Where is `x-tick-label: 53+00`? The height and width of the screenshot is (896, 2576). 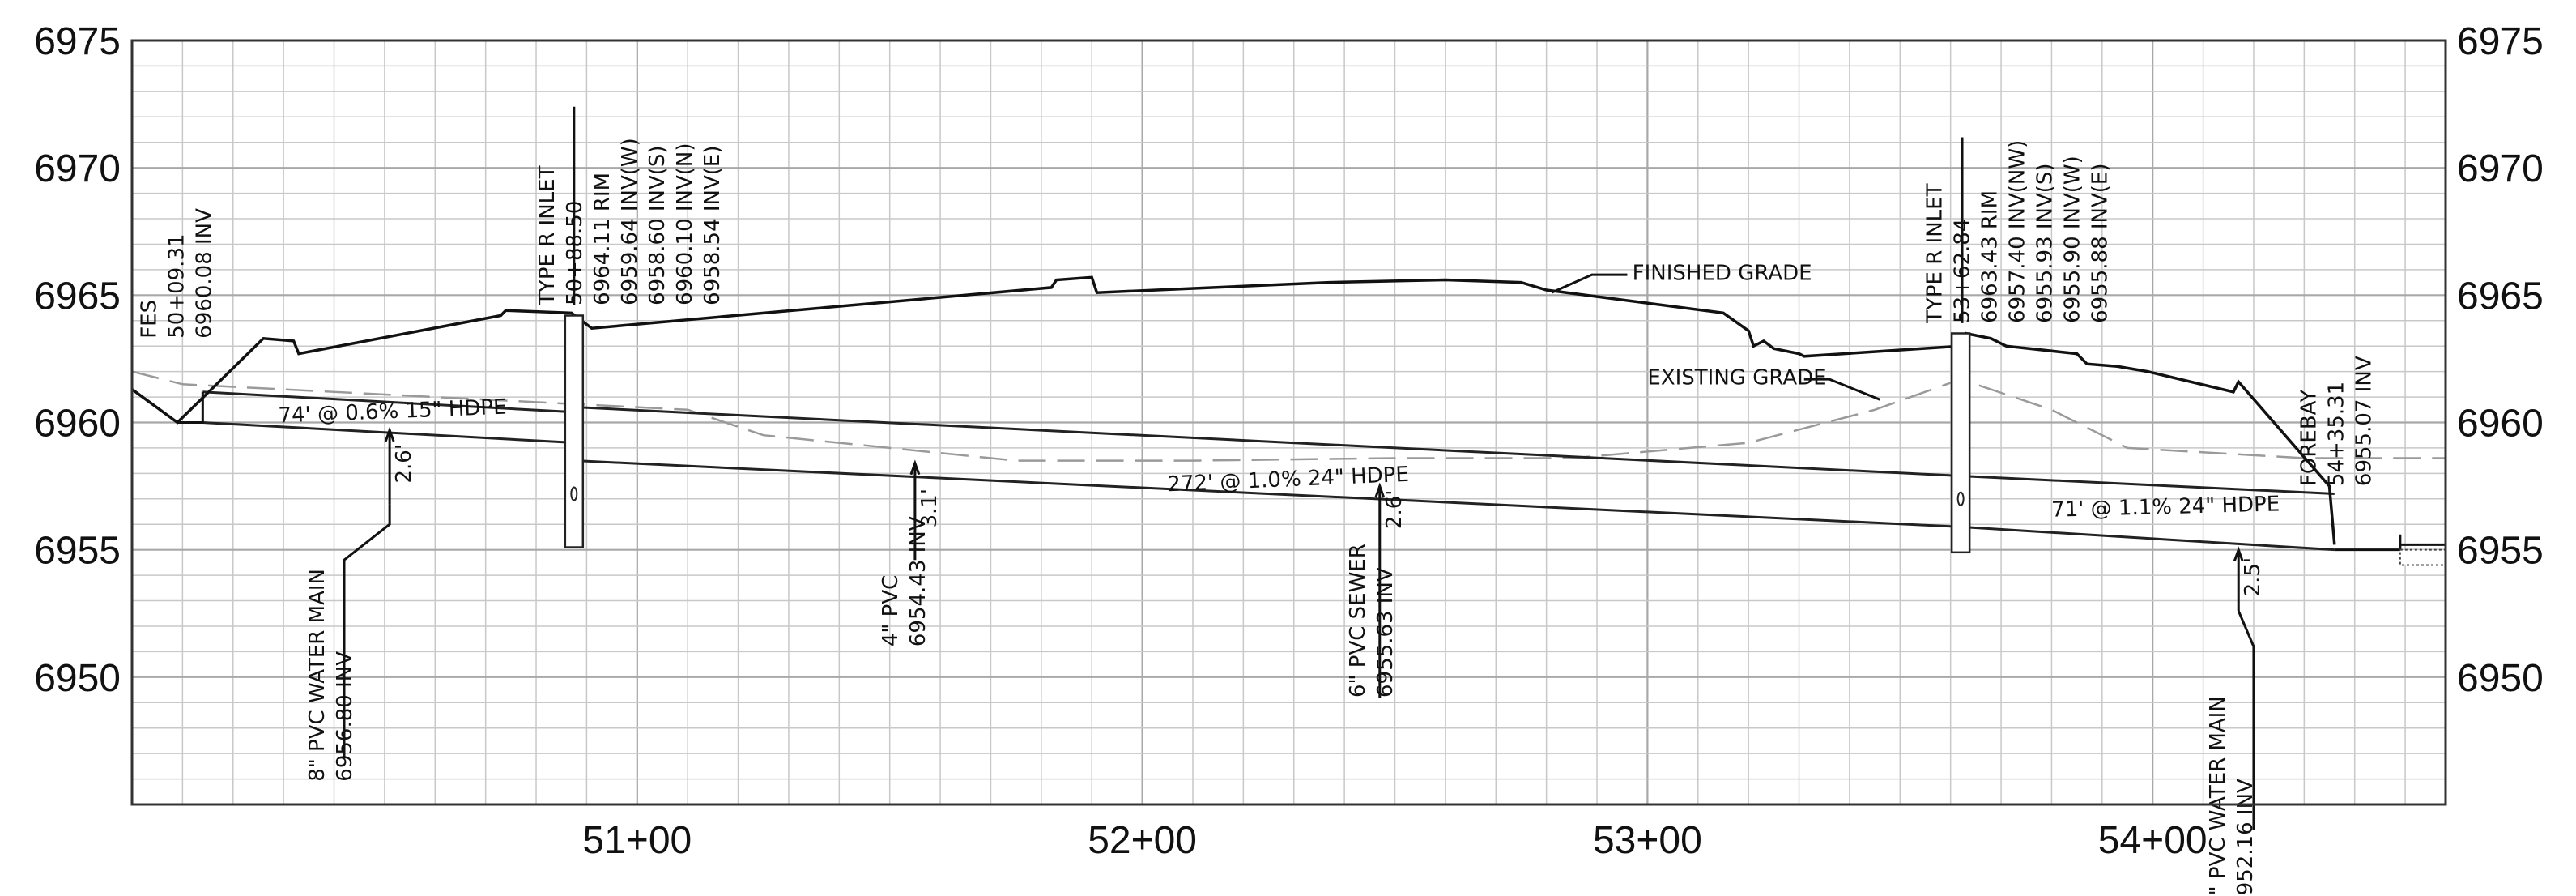 x-tick-label: 53+00 is located at coordinates (1647, 840).